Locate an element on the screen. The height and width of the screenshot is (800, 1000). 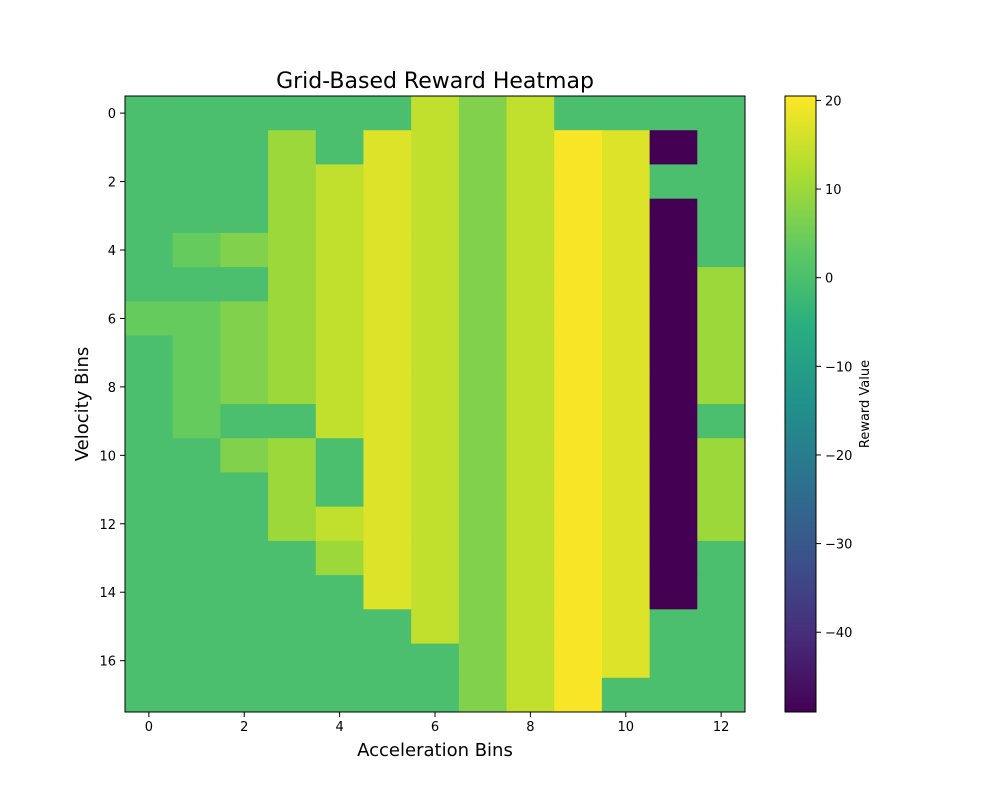
y-axis-label: Velocity Bins is located at coordinates (82, 404).